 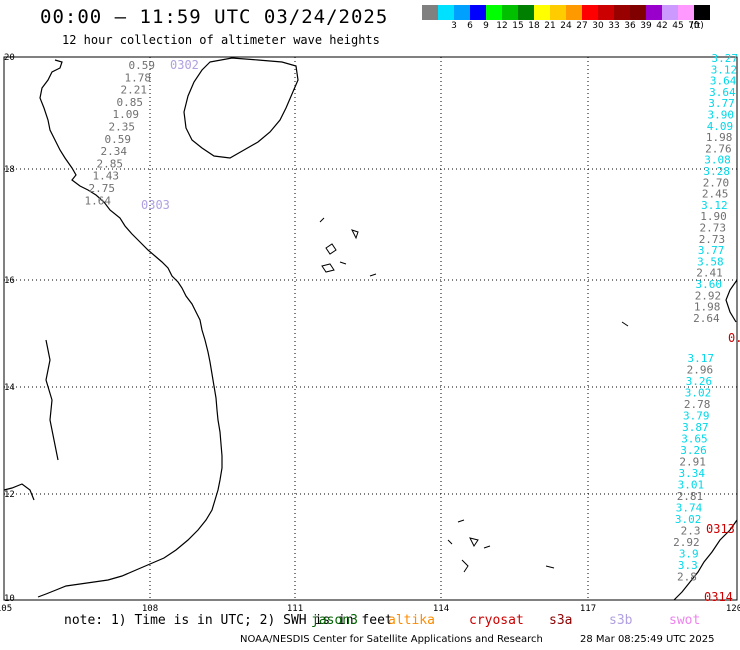 What do you see at coordinates (630, 26) in the screenshot?
I see `colorbar-label: 36` at bounding box center [630, 26].